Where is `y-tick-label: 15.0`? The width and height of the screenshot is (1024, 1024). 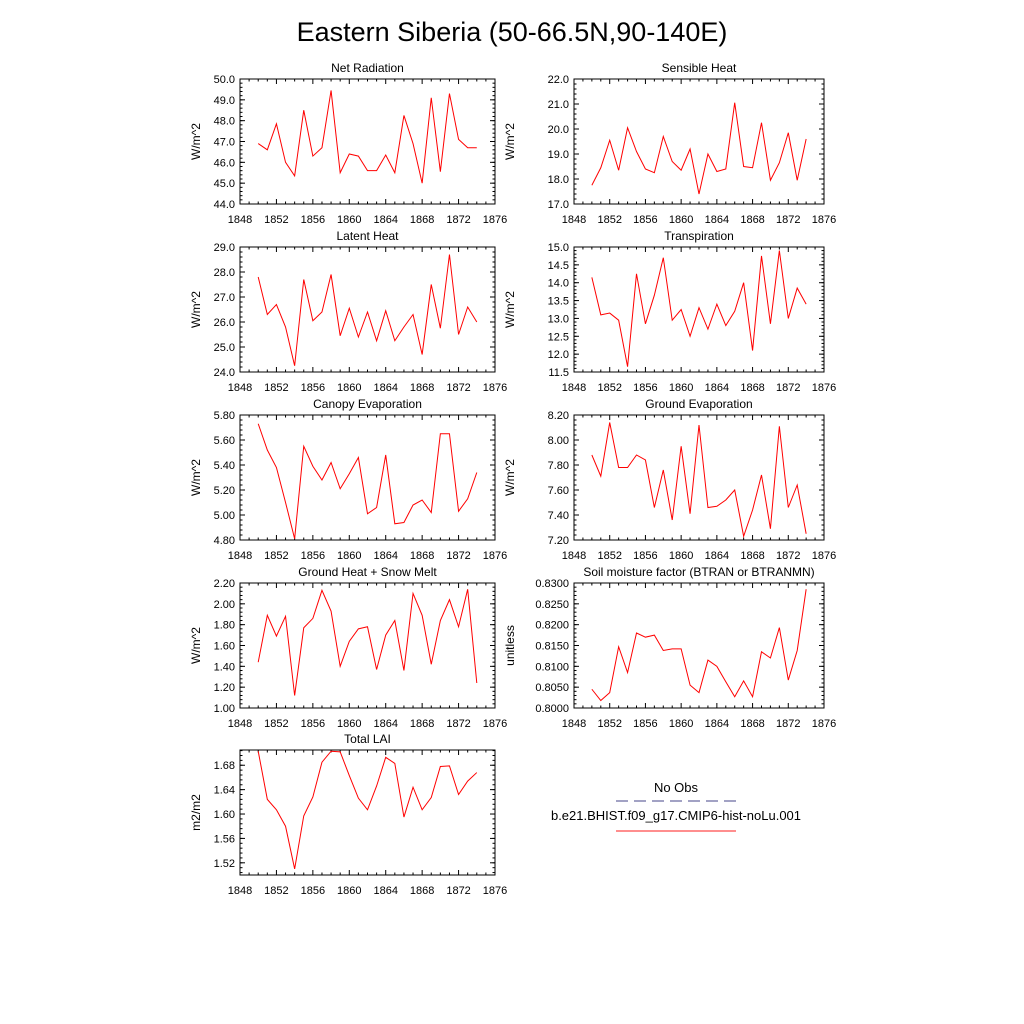
y-tick-label: 15.0 is located at coordinates (558, 248).